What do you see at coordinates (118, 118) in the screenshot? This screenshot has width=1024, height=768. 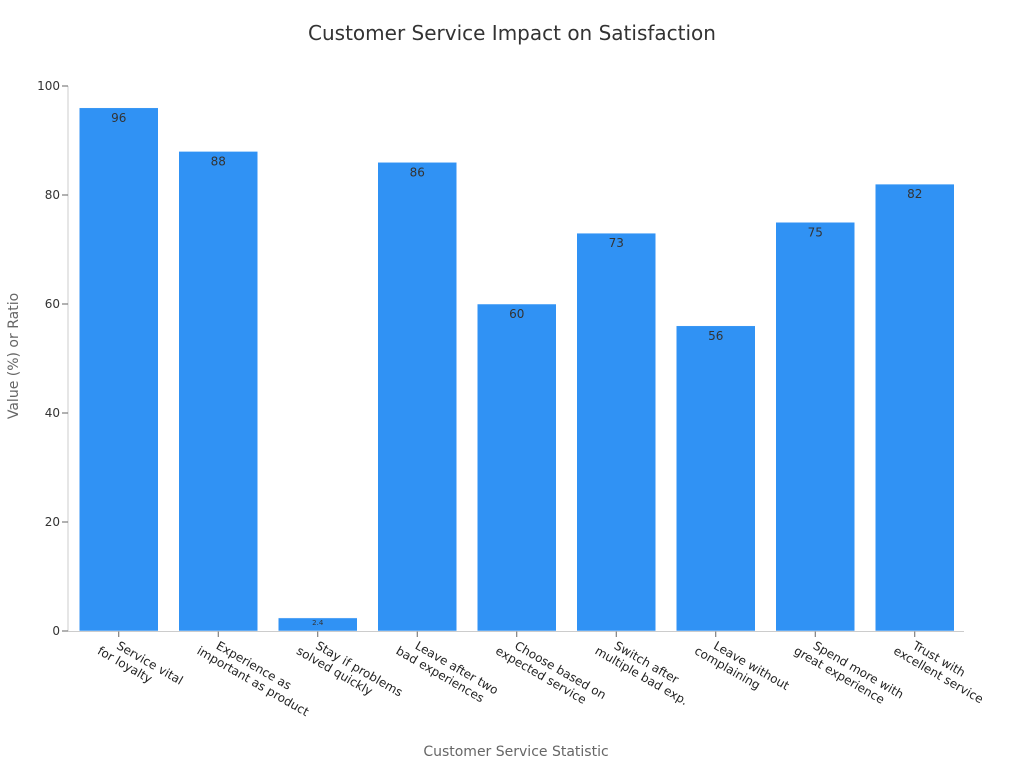 I see `data-label-1: 96` at bounding box center [118, 118].